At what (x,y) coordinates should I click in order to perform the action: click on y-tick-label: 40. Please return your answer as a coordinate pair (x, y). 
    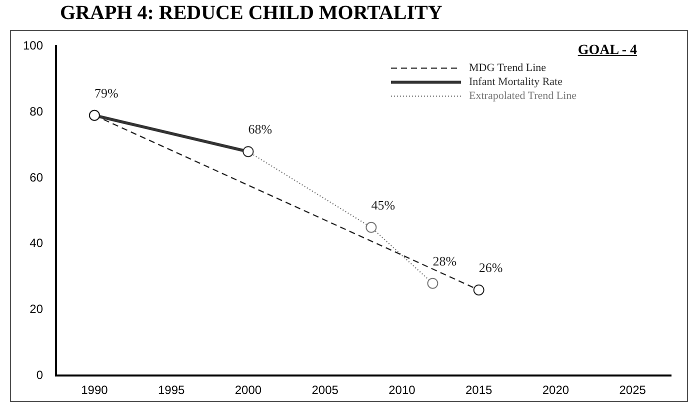
    Looking at the image, I should click on (37, 243).